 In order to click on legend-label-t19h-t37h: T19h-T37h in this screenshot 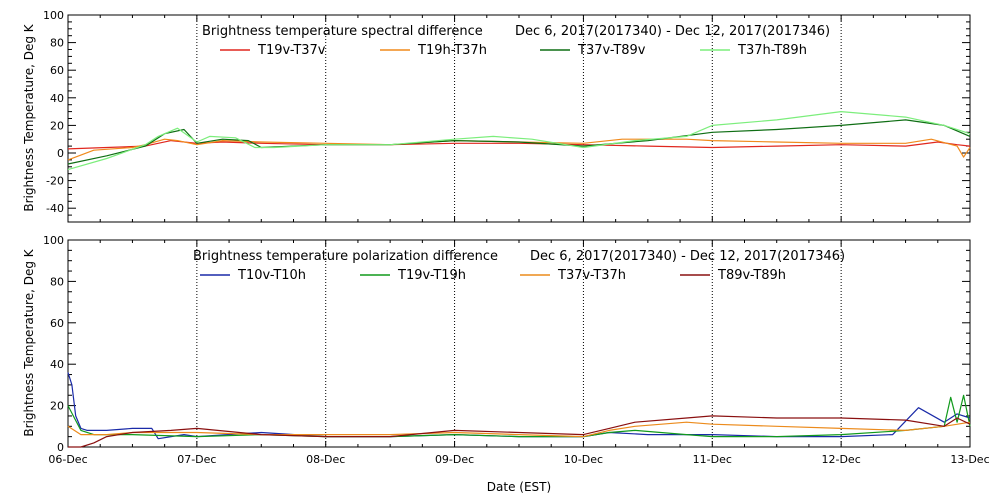, I will do `click(452, 50)`.